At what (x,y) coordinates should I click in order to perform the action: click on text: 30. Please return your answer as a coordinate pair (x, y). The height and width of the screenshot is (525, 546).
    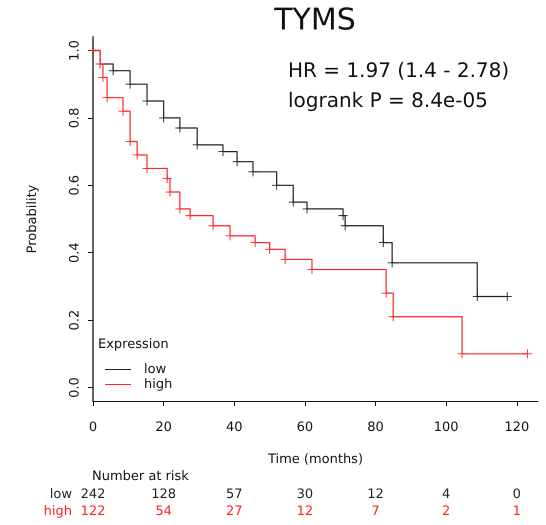
    Looking at the image, I should click on (305, 494).